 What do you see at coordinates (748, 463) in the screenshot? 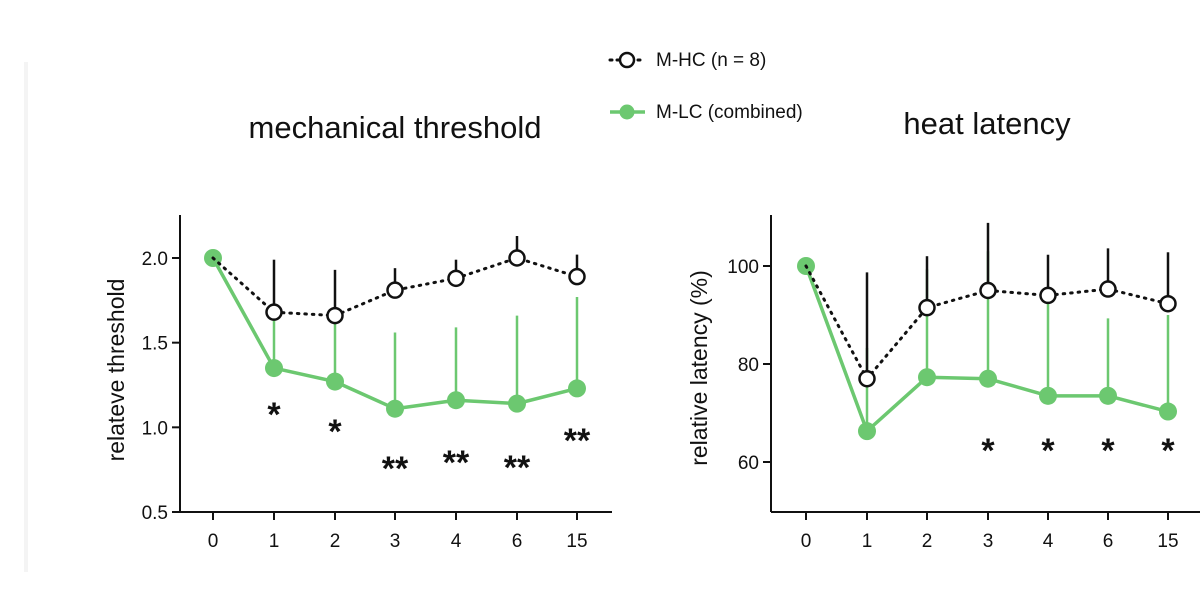
I see `chart2-ytick-label: 60` at bounding box center [748, 463].